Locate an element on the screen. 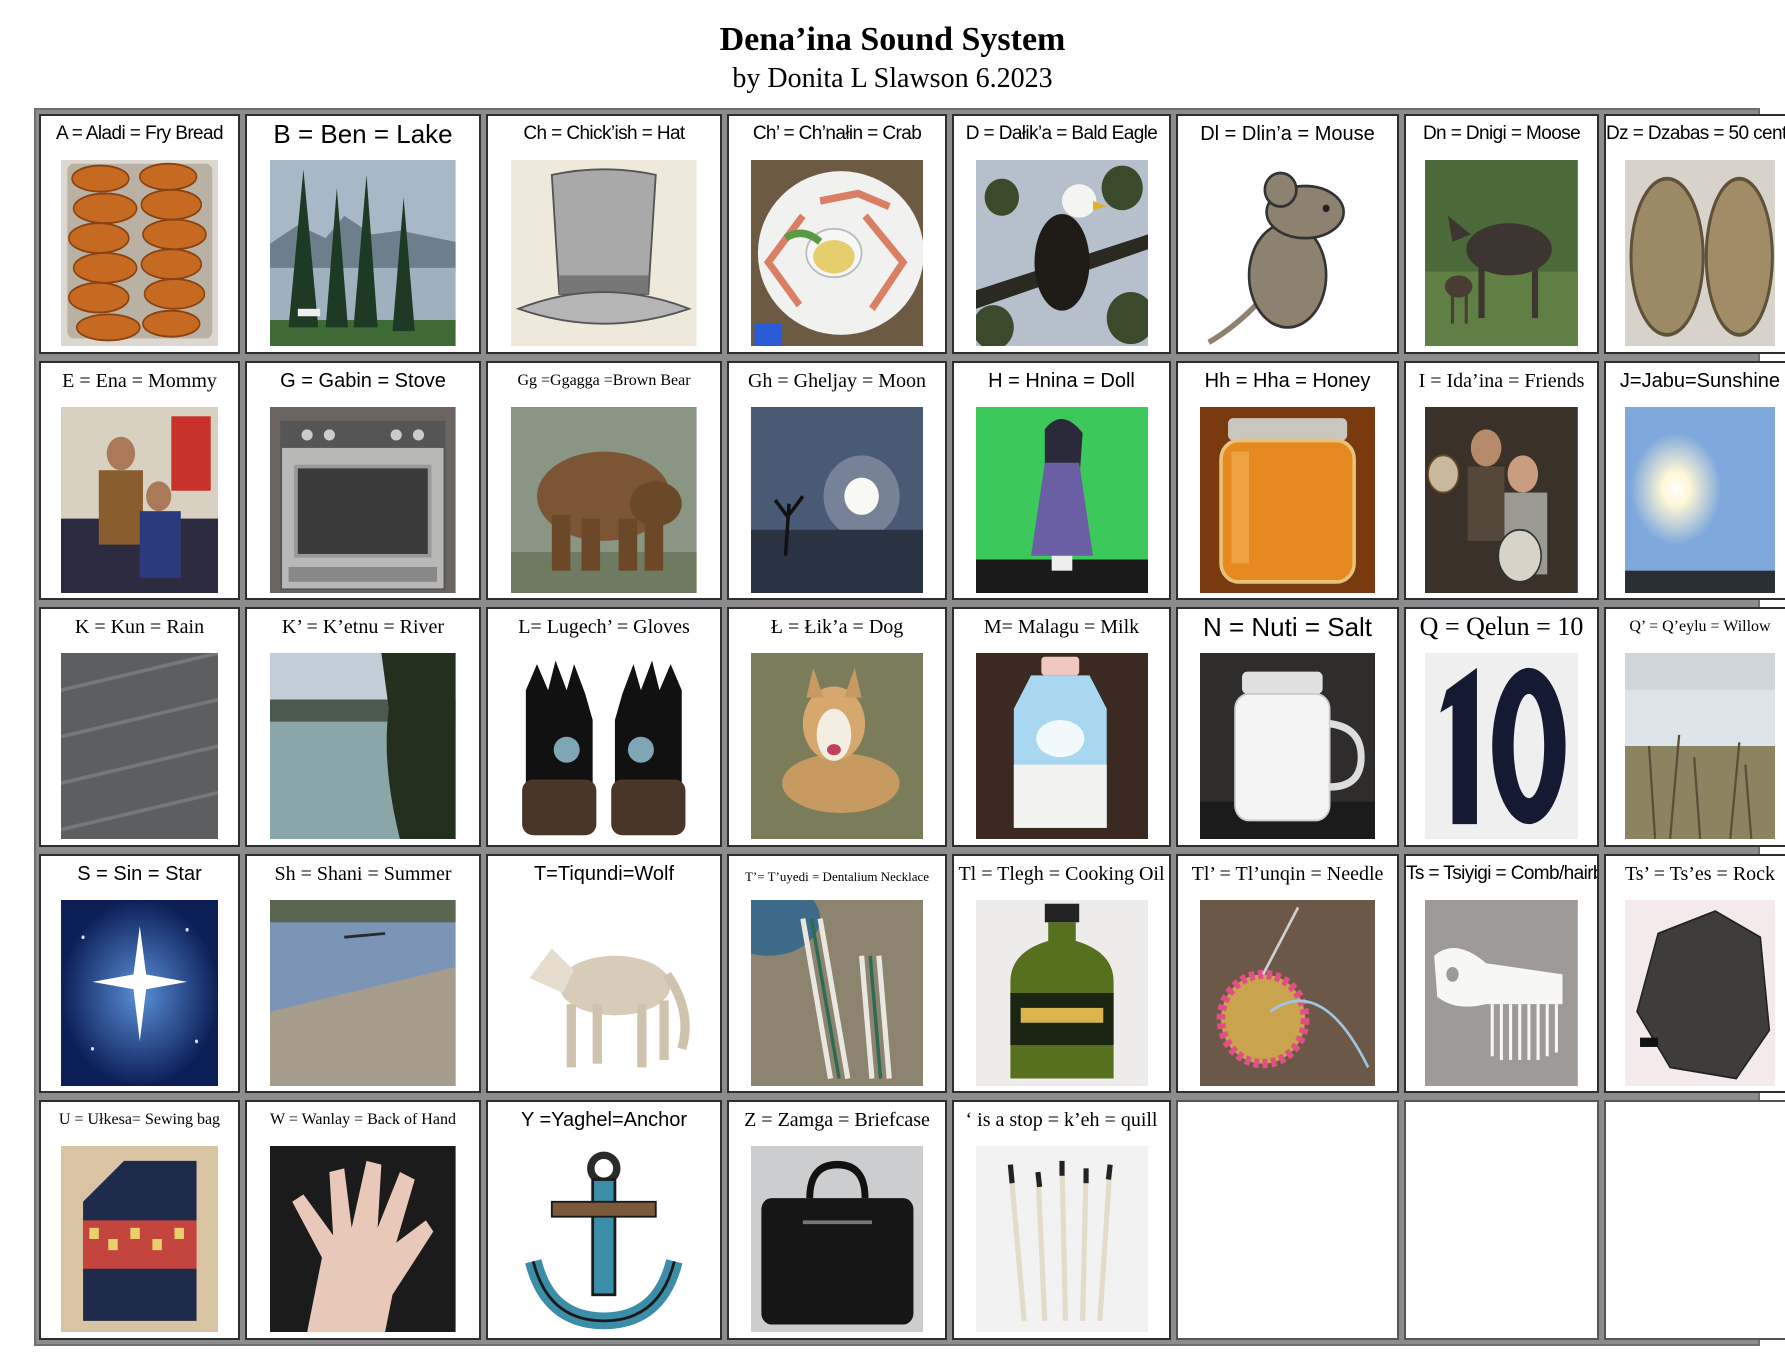 The image size is (1785, 1370). willow-icon is located at coordinates (1700, 746).